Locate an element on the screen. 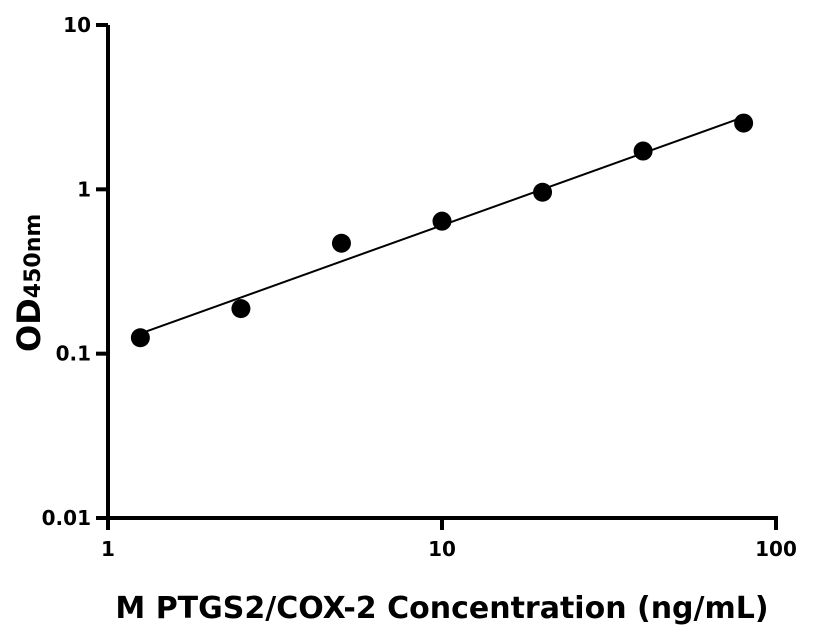  x-tick-label: 1 is located at coordinates (108, 549).